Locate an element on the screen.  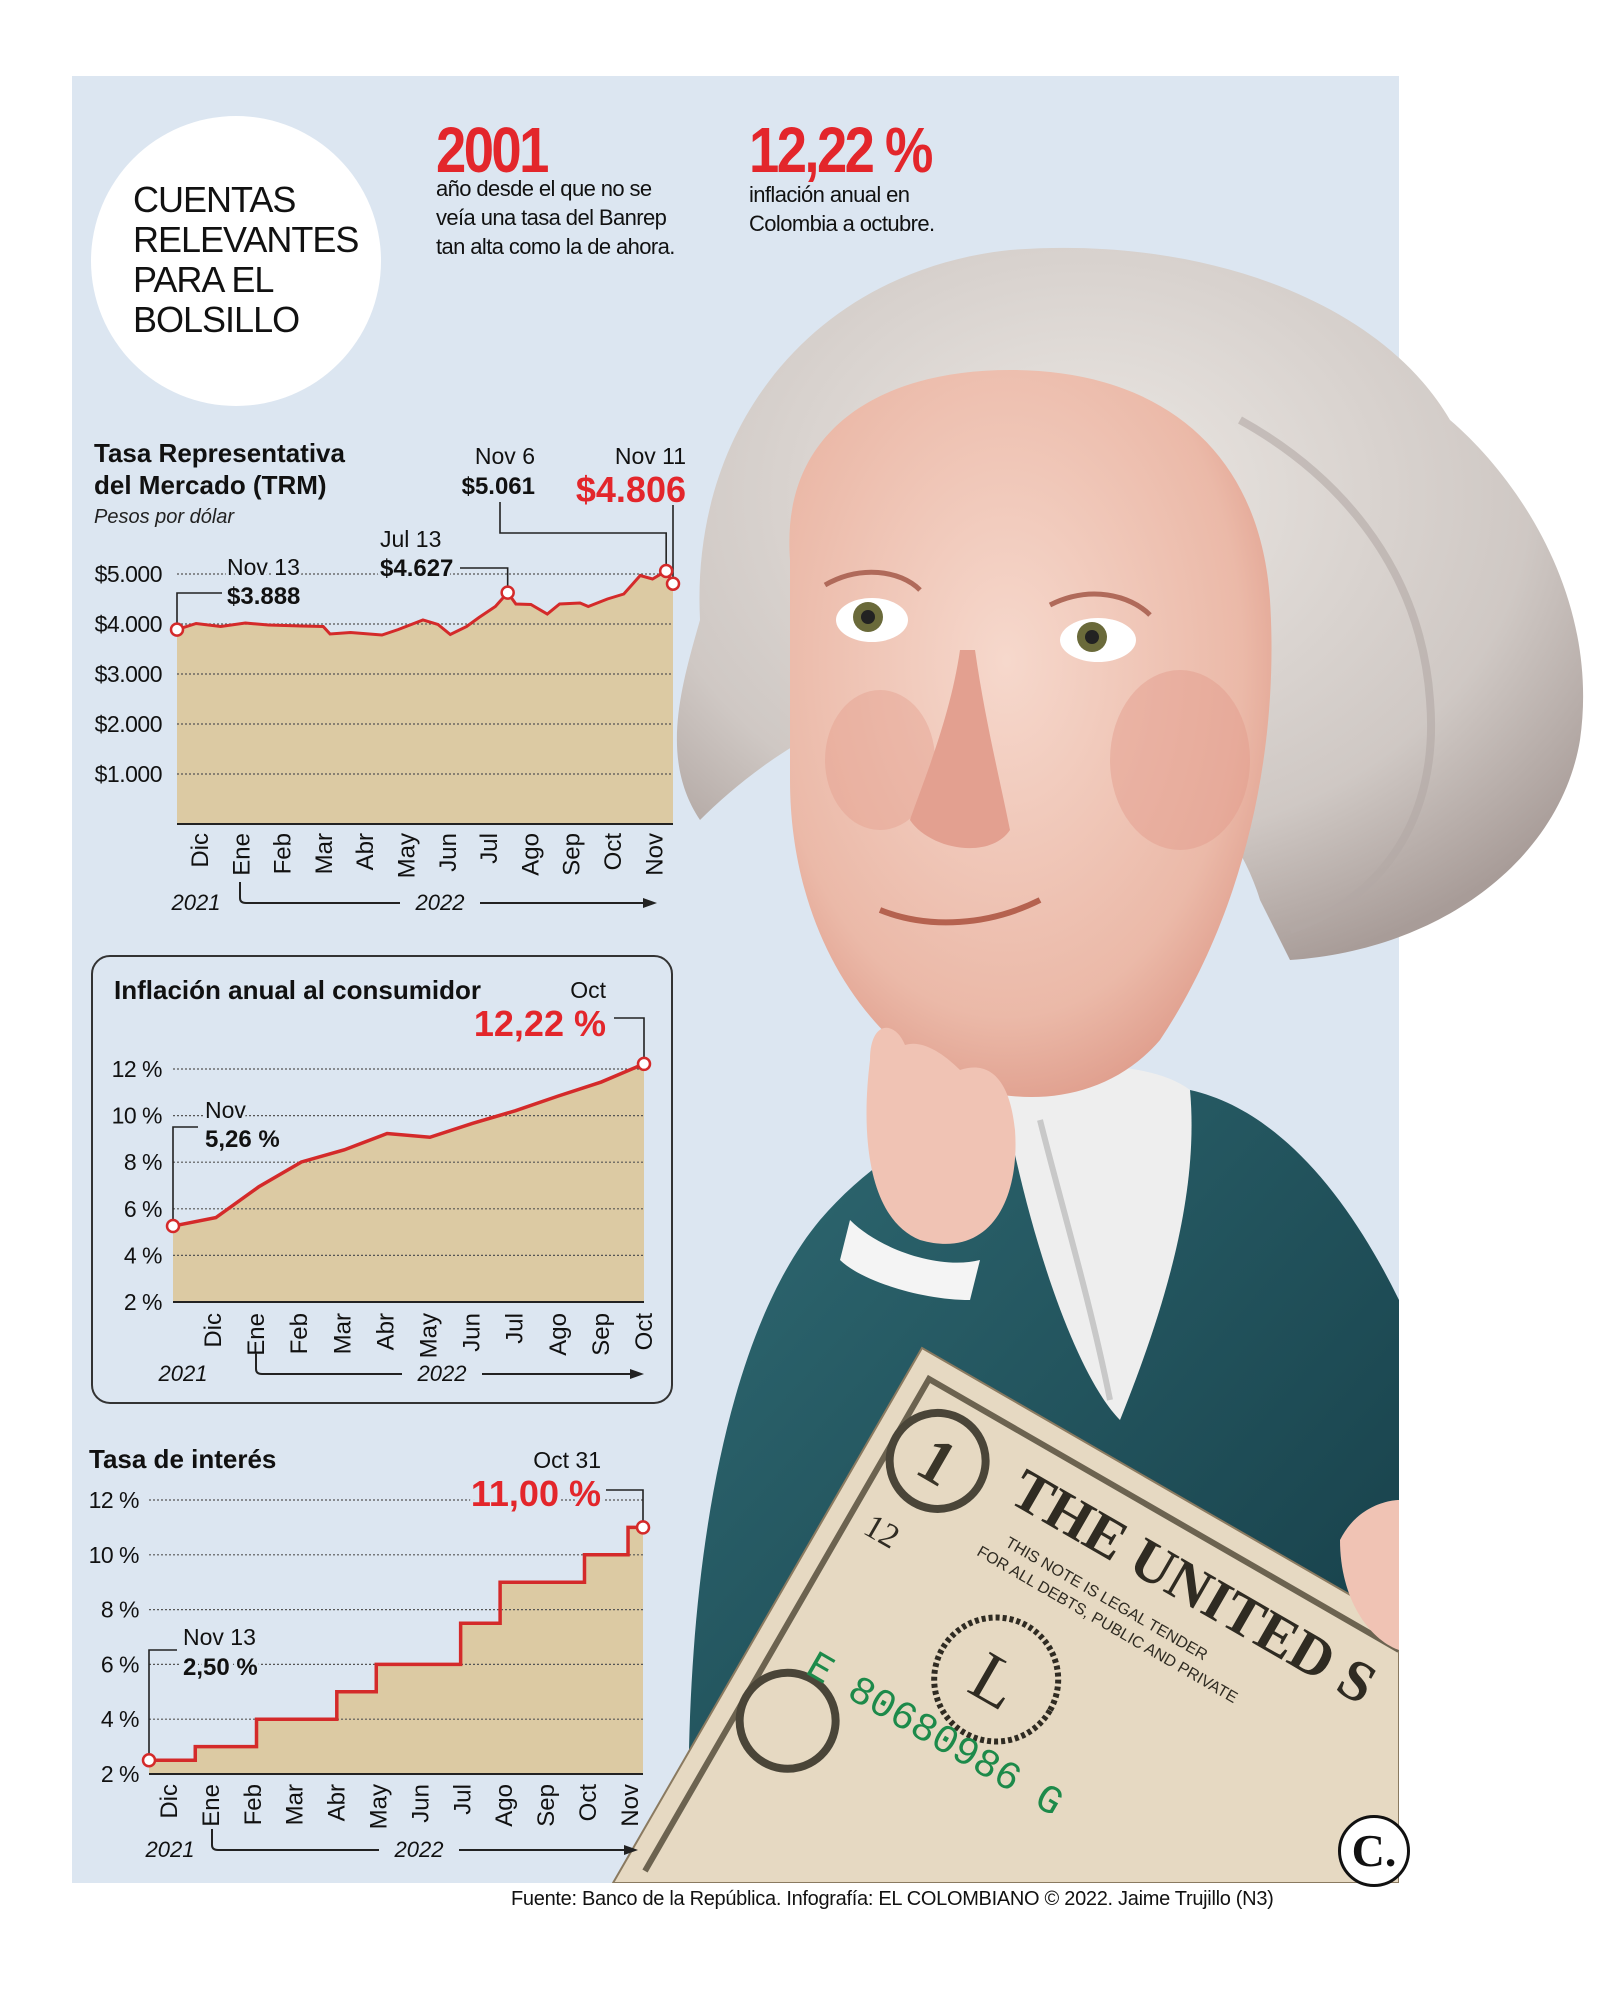
mouth is located at coordinates (960, 911).